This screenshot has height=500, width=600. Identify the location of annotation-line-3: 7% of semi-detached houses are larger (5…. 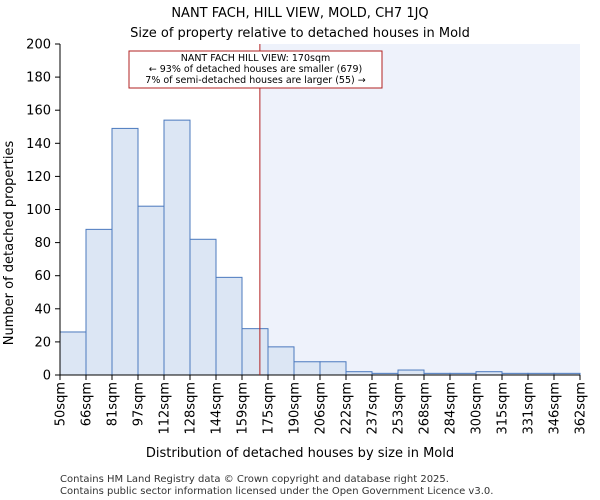
(255, 80).